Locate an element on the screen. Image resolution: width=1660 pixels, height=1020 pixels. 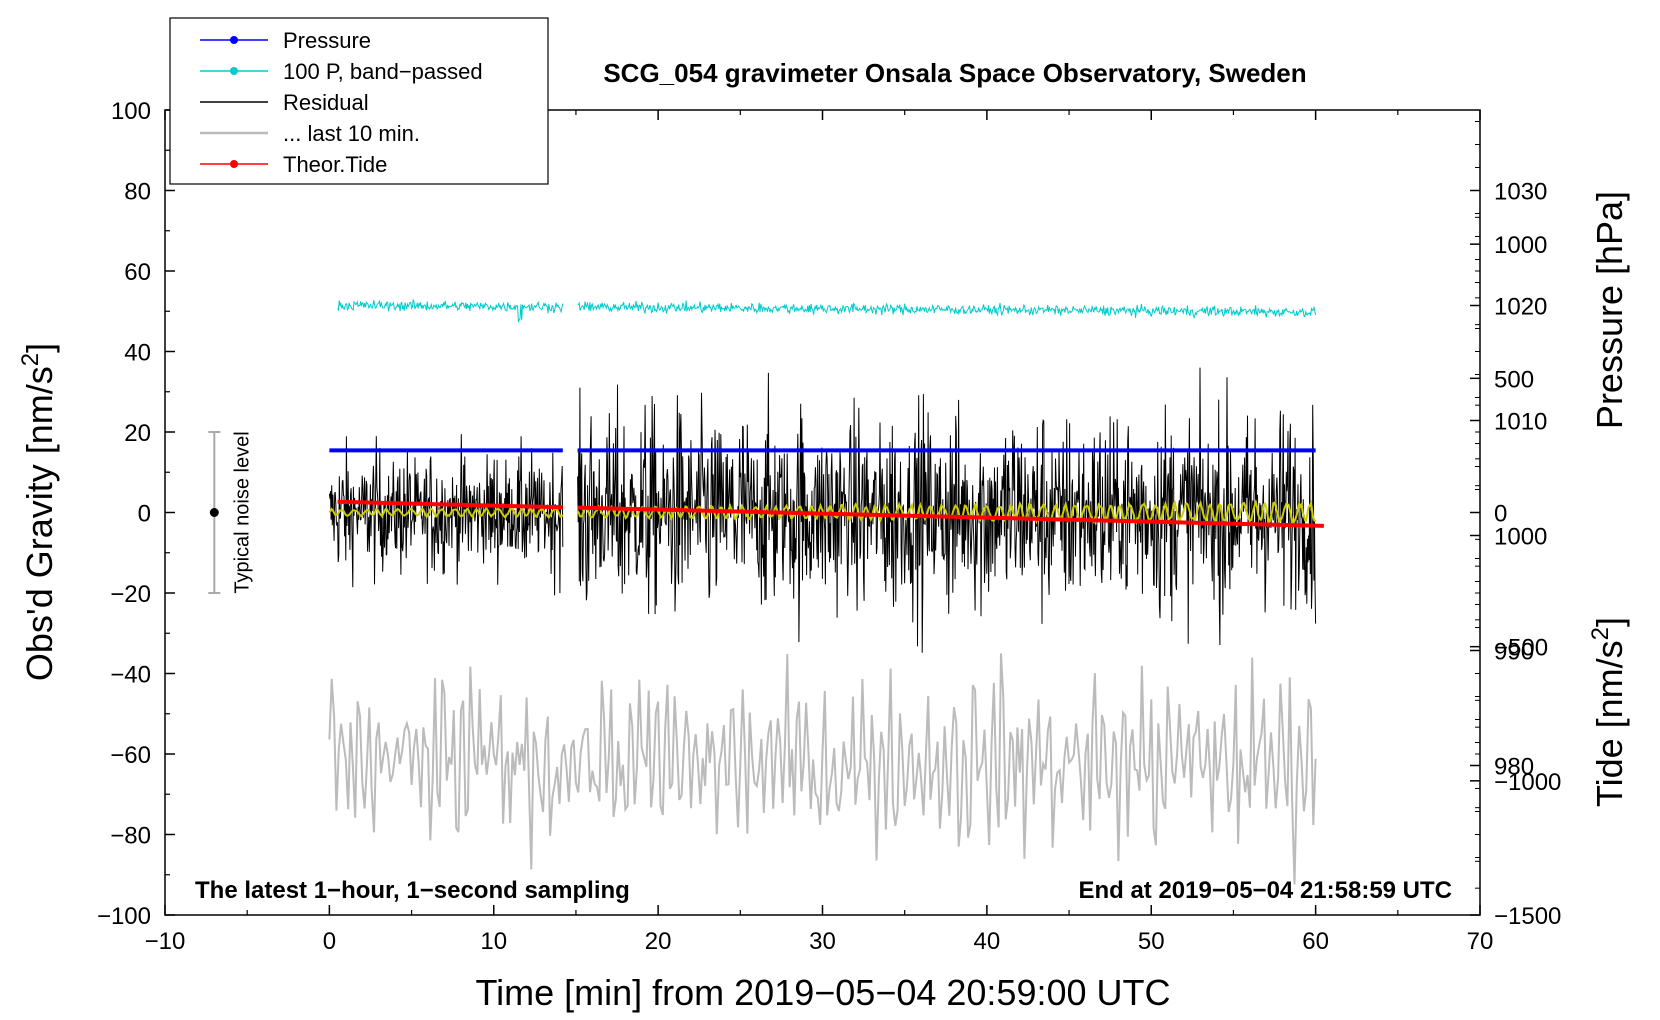
x-tick-label: 0 is located at coordinates (329, 941).